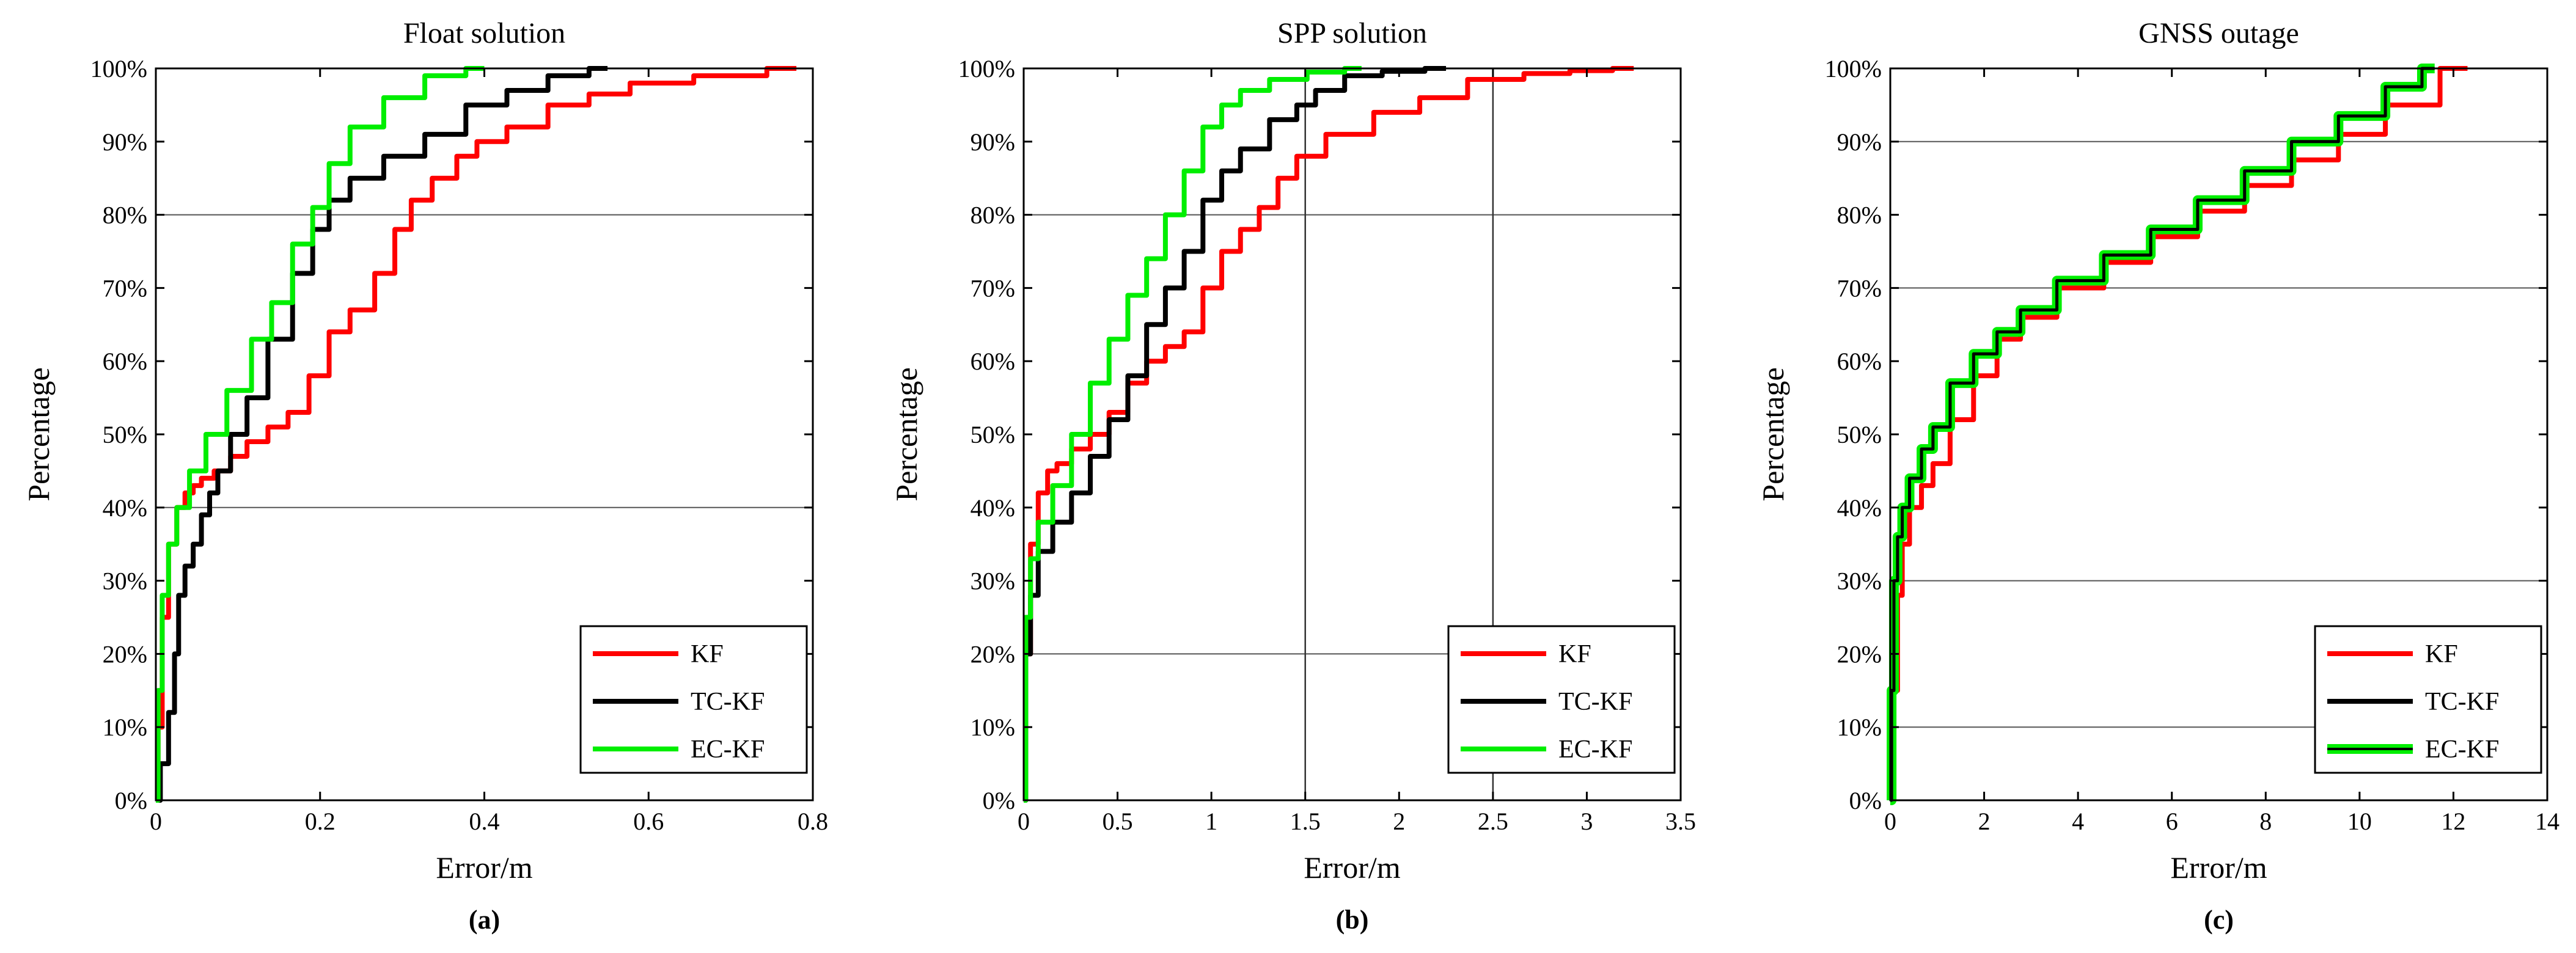 The width and height of the screenshot is (2576, 953). I want to click on x-tick-label: 0.8, so click(813, 822).